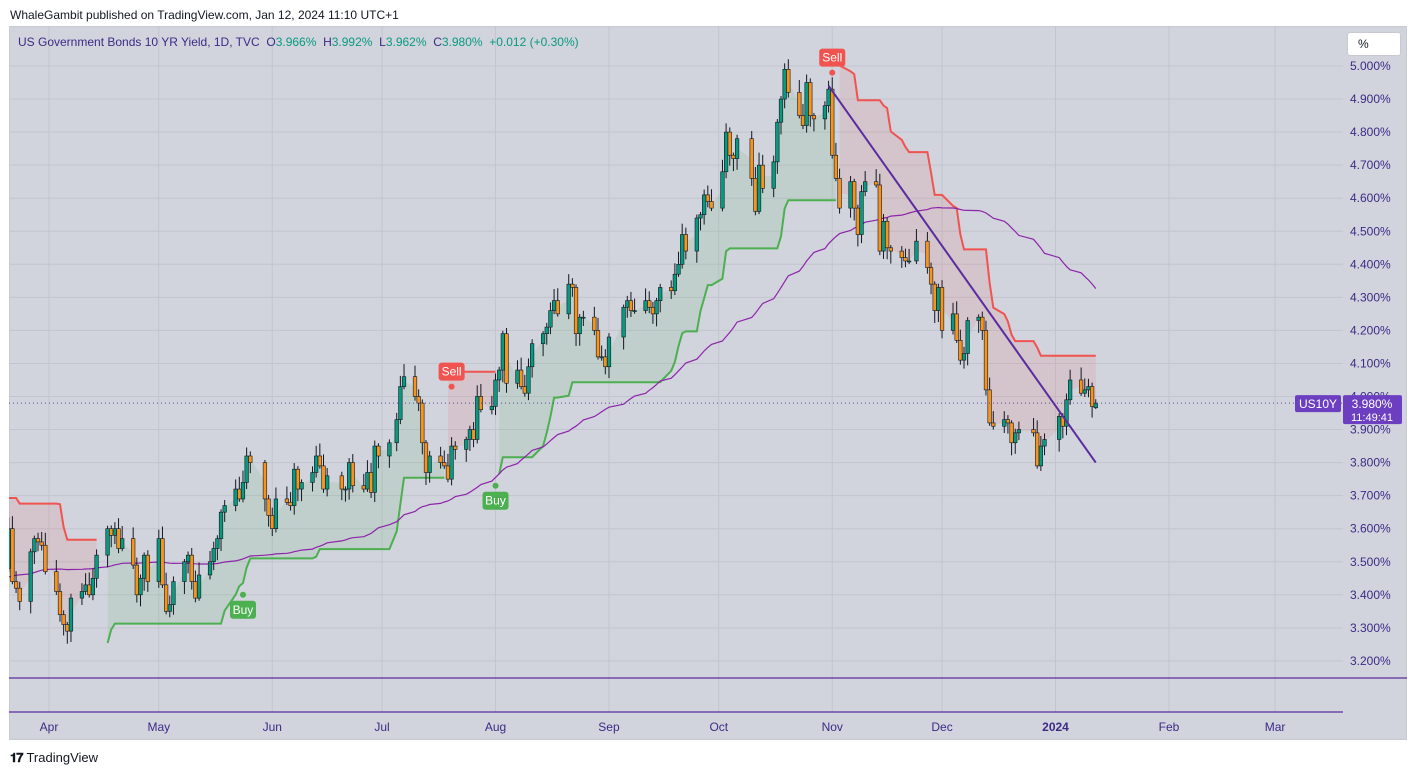 The image size is (1417, 775). Describe the element at coordinates (495, 727) in the screenshot. I see `time-axis-tick-label: Aug` at that location.